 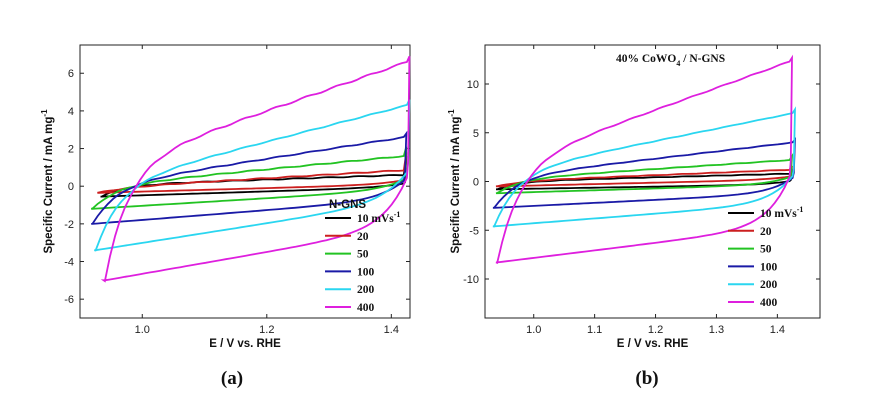 I want to click on y-tick-label: 6, so click(x=71, y=74).